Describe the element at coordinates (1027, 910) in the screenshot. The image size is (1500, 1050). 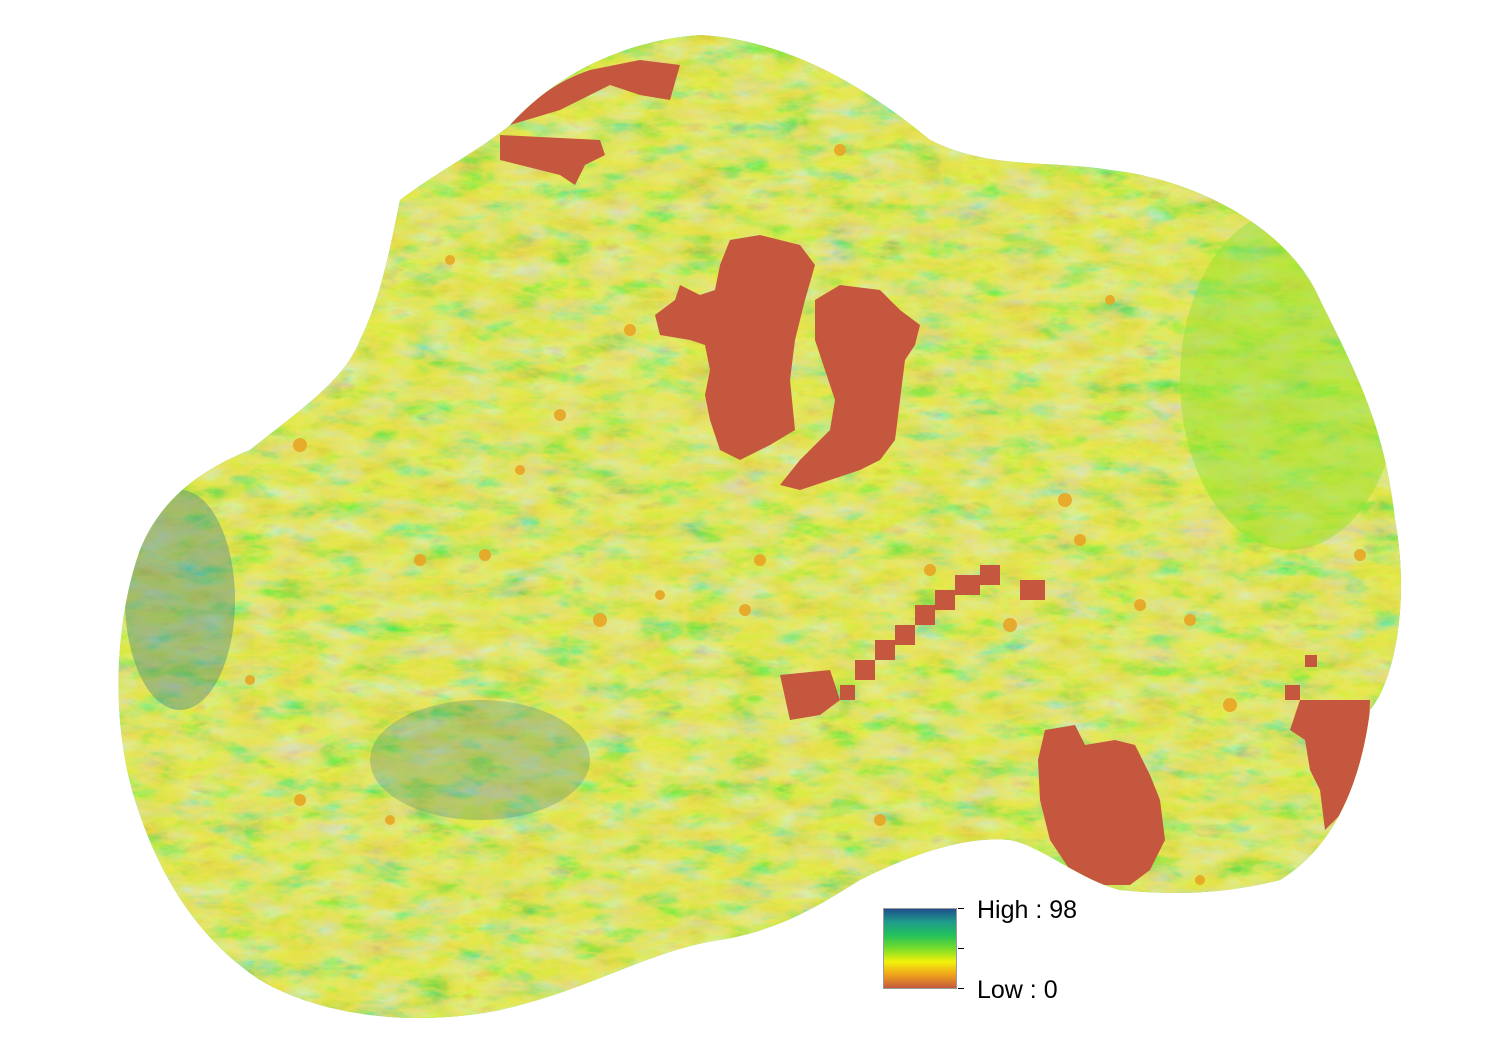
I see `legend-high-label: High : 98` at that location.